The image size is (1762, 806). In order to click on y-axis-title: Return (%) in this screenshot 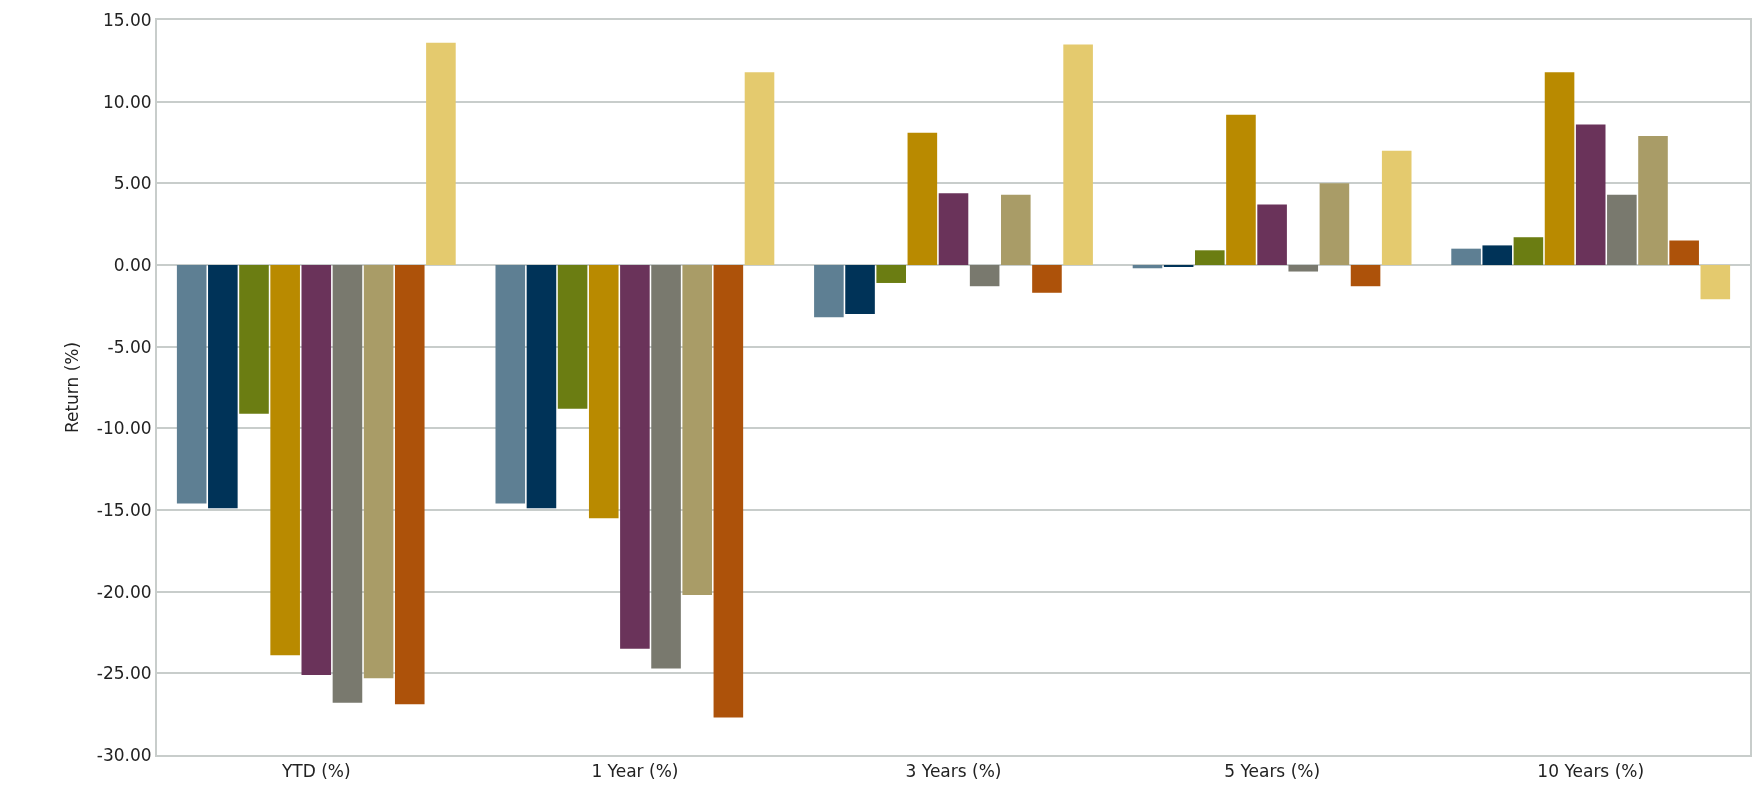, I will do `click(71, 387)`.